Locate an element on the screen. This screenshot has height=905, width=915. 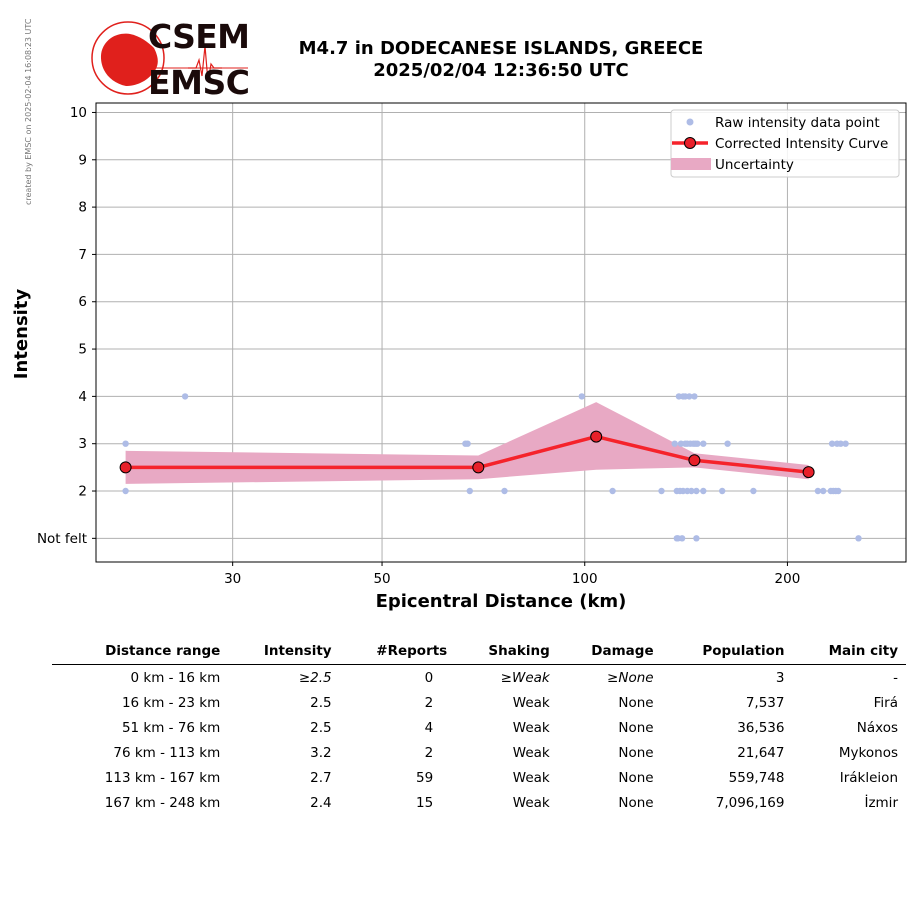
cell-reports: 59 is located at coordinates (425, 777).